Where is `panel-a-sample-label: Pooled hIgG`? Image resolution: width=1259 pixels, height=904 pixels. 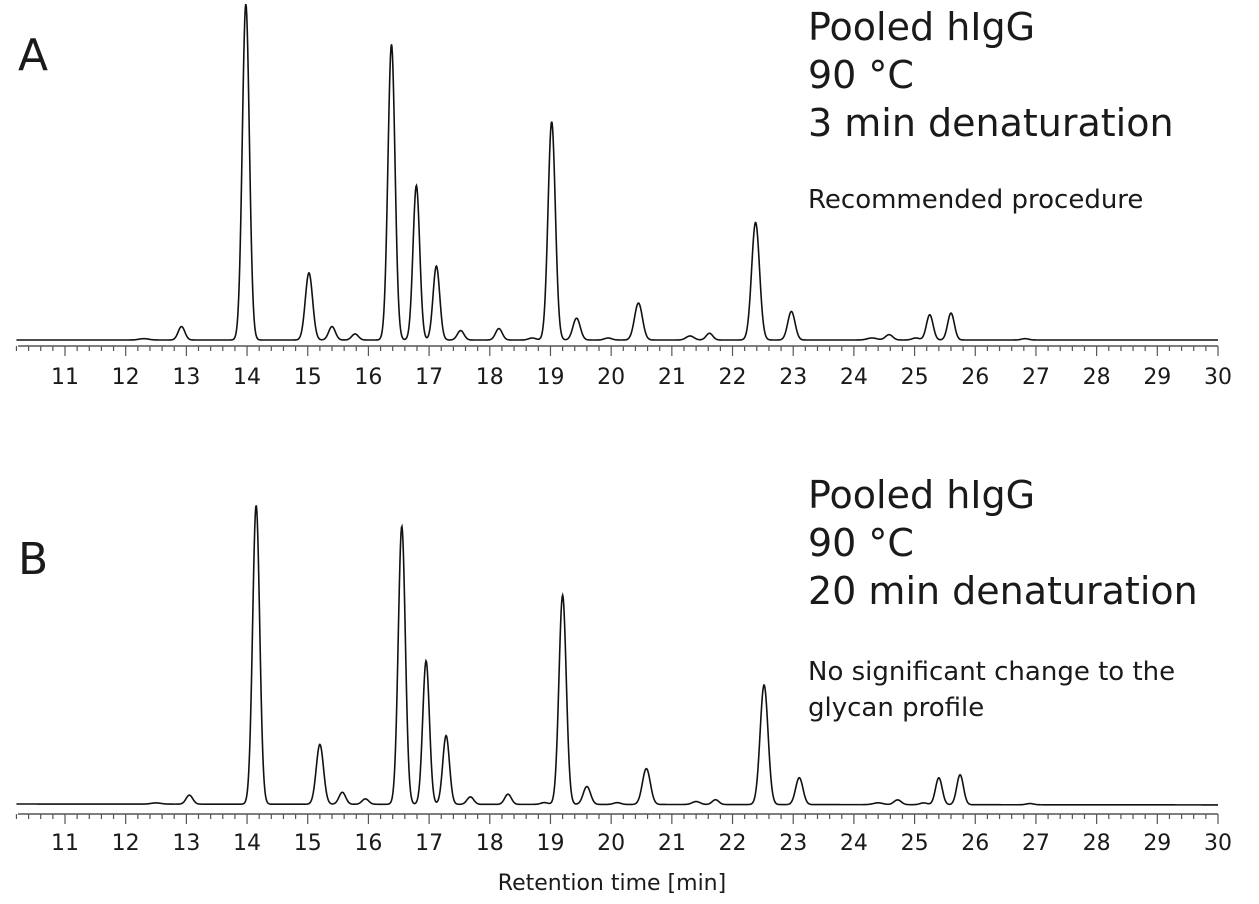
panel-a-sample-label: Pooled hIgG is located at coordinates (921, 27).